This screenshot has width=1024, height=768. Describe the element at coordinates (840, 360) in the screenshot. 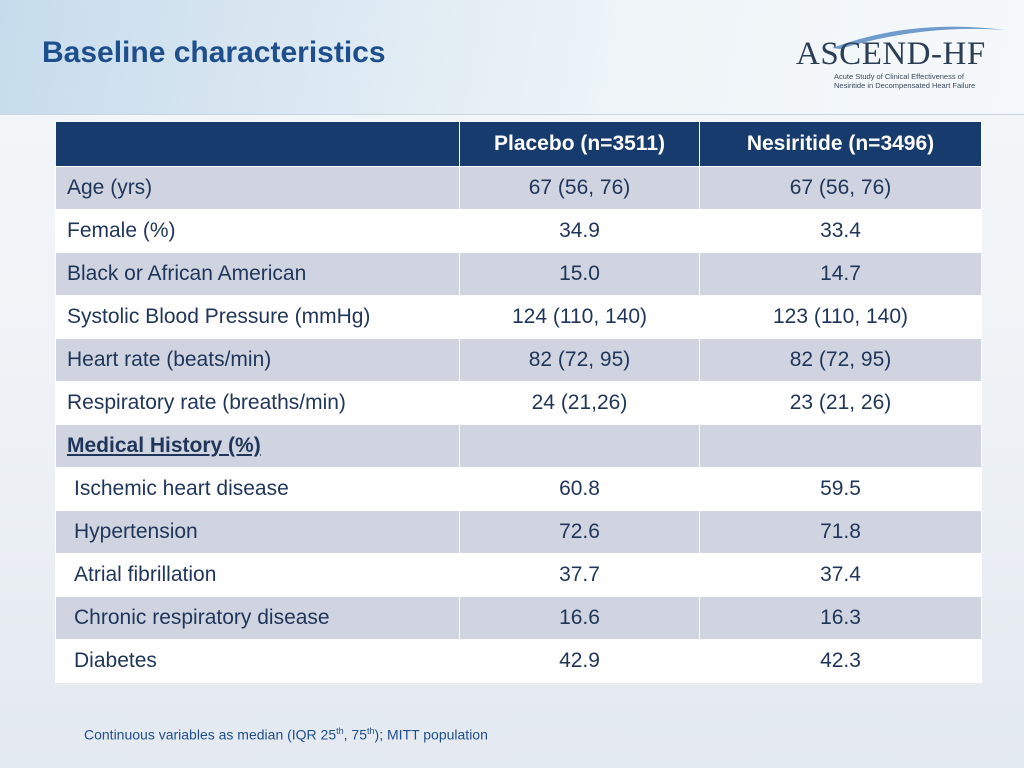

I see `nesiritide-value: 82 (72, 95)` at that location.